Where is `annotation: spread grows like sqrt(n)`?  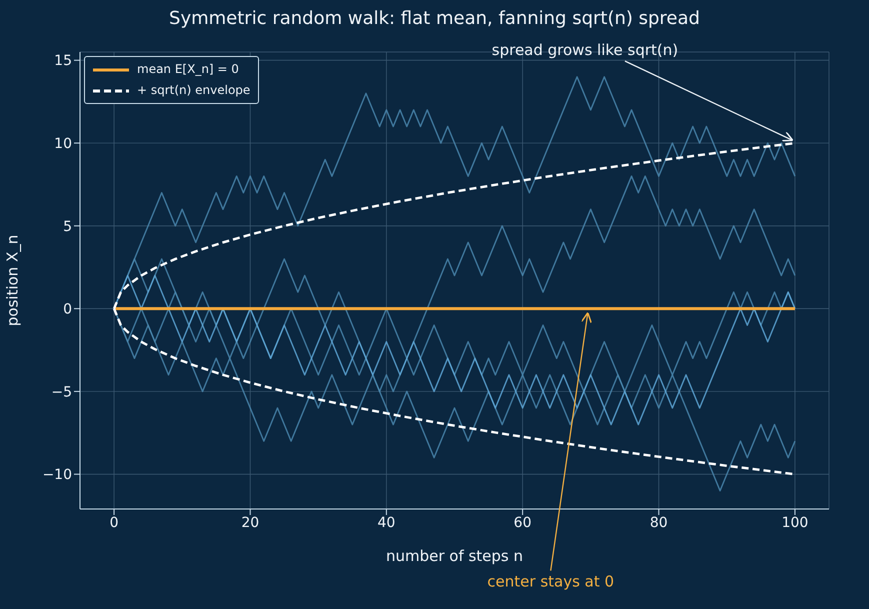
annotation: spread grows like sqrt(n) is located at coordinates (585, 50).